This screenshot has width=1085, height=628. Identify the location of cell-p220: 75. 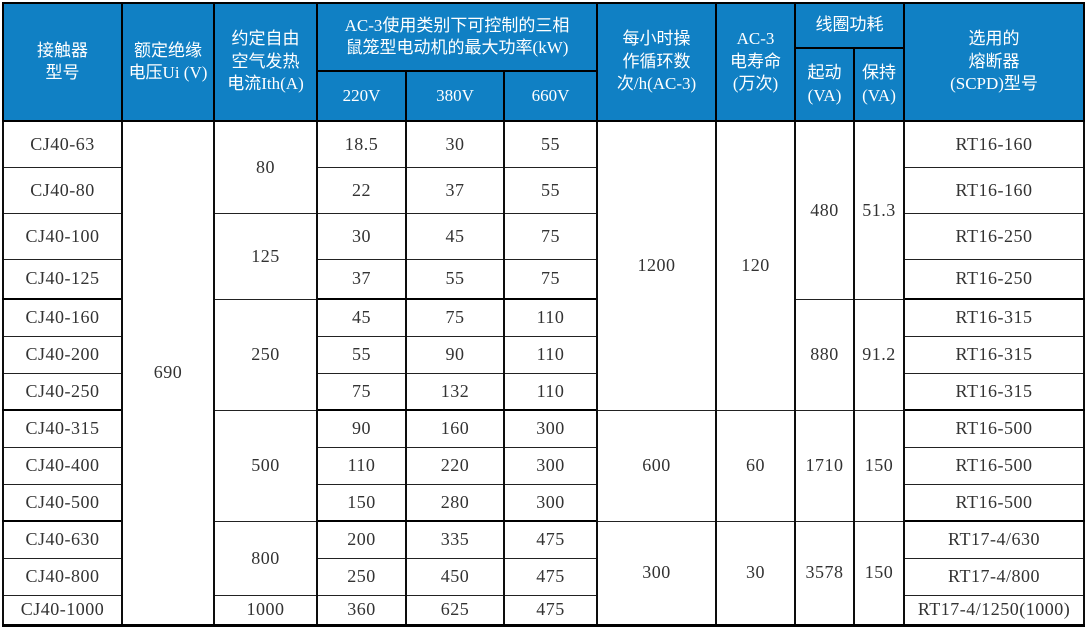
(361, 391).